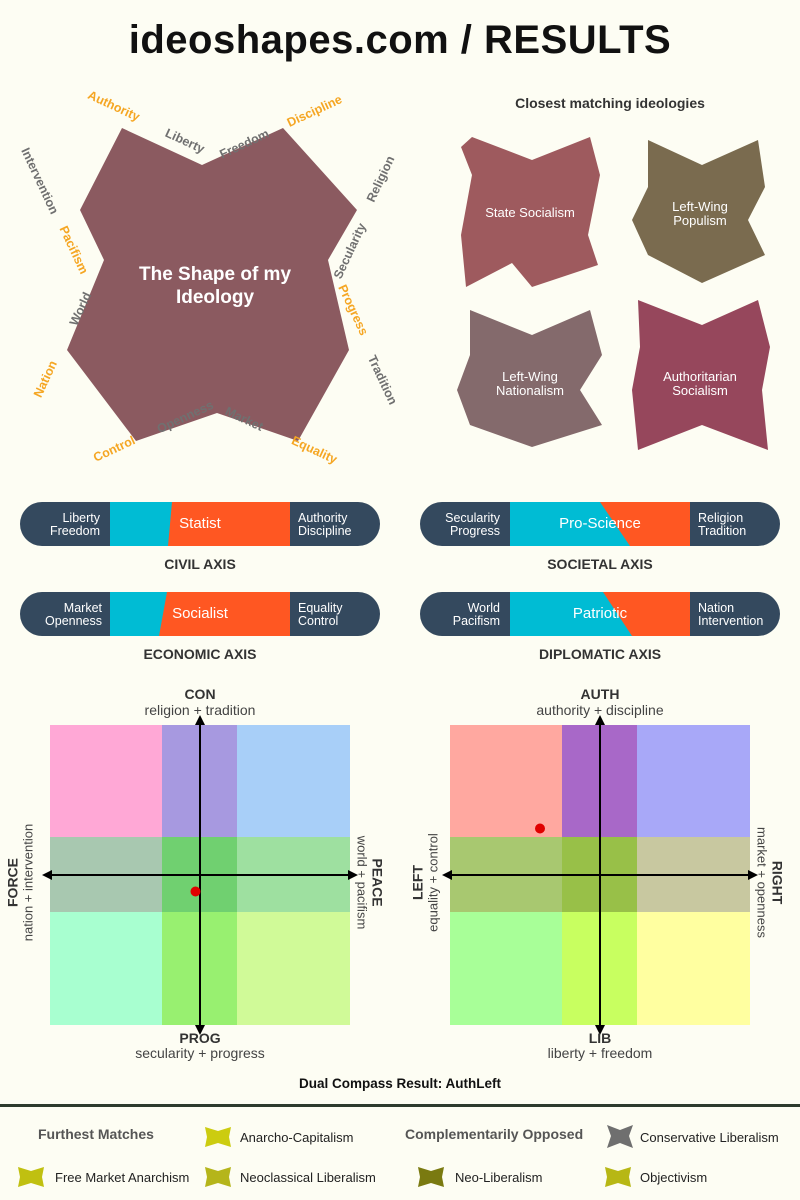  I want to click on furthest-heading: Furthest Matches, so click(96, 1134).